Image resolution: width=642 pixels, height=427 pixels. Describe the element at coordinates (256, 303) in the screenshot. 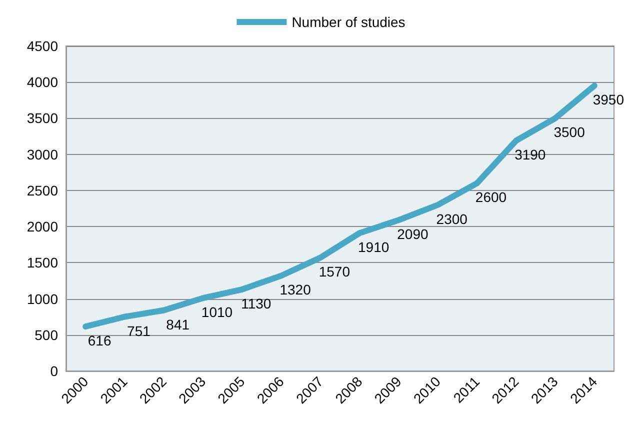

I see `data-label: 1130` at that location.